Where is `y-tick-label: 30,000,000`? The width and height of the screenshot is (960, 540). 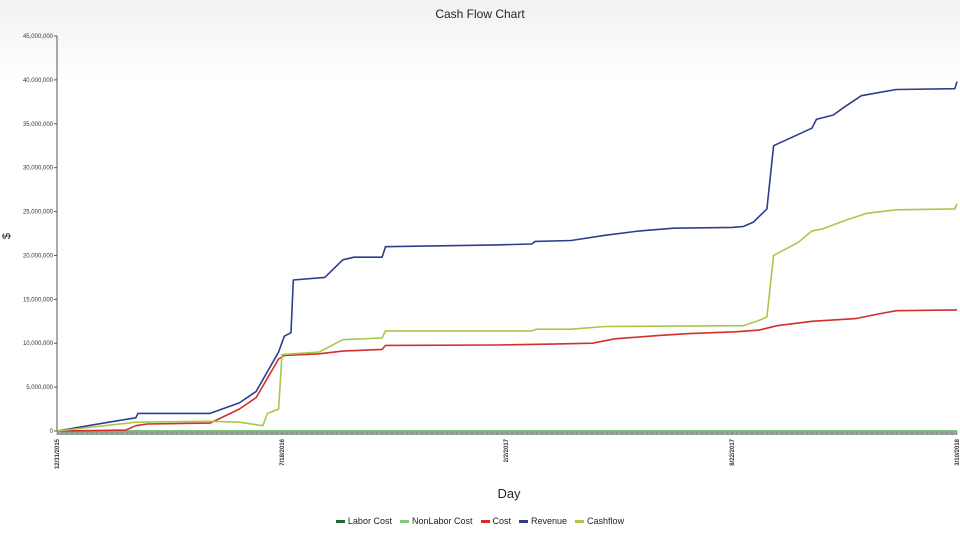 y-tick-label: 30,000,000 is located at coordinates (38, 169).